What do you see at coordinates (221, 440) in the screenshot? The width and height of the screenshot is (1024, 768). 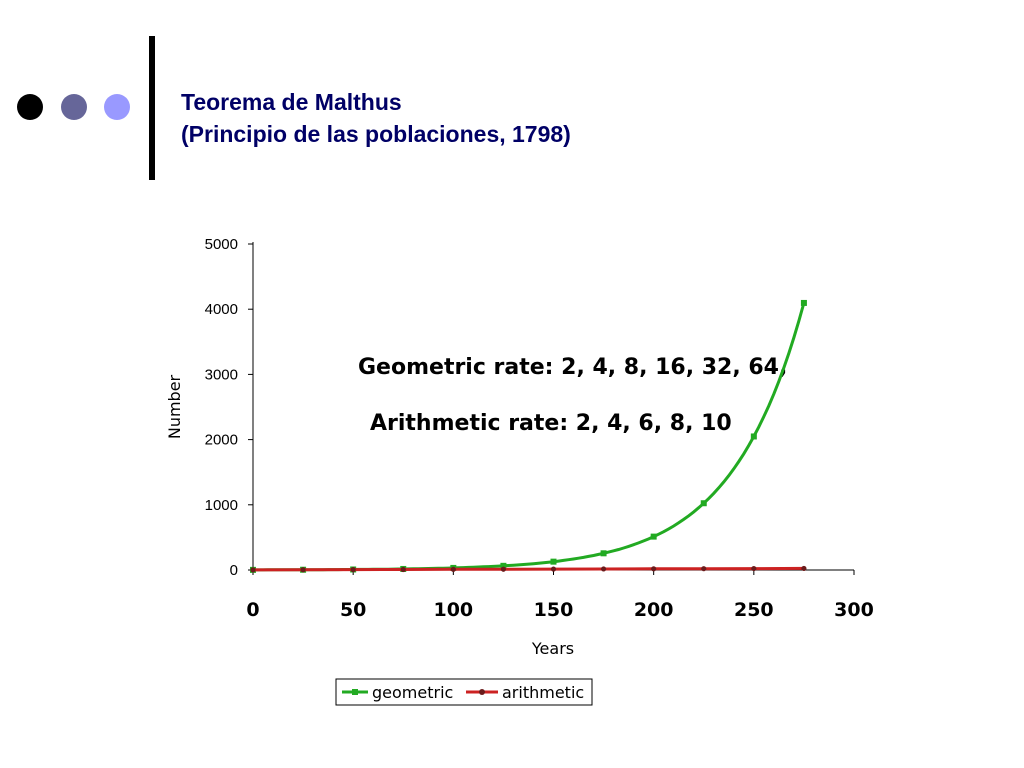 I see `y-tick-label: 2000` at bounding box center [221, 440].